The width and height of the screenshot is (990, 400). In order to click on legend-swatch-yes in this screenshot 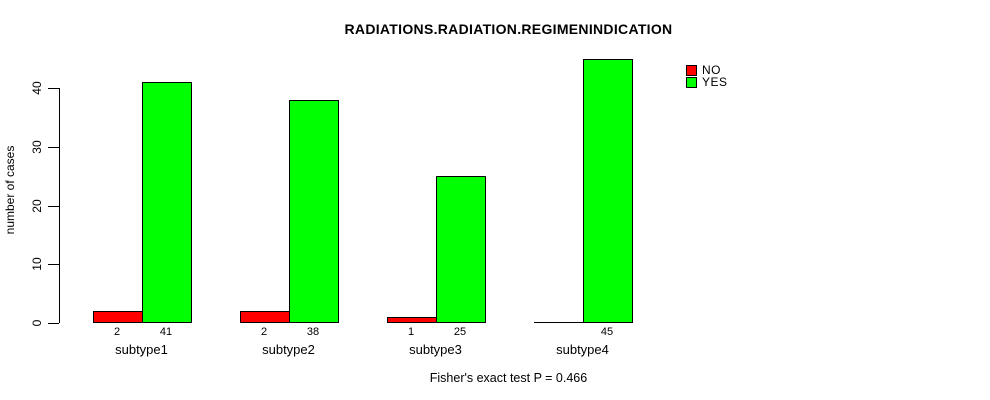, I will do `click(691, 82)`.